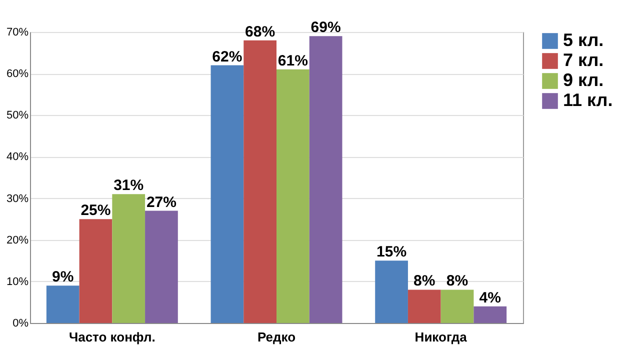  What do you see at coordinates (276, 337) in the screenshot?
I see `x-tick-label: Редко` at bounding box center [276, 337].